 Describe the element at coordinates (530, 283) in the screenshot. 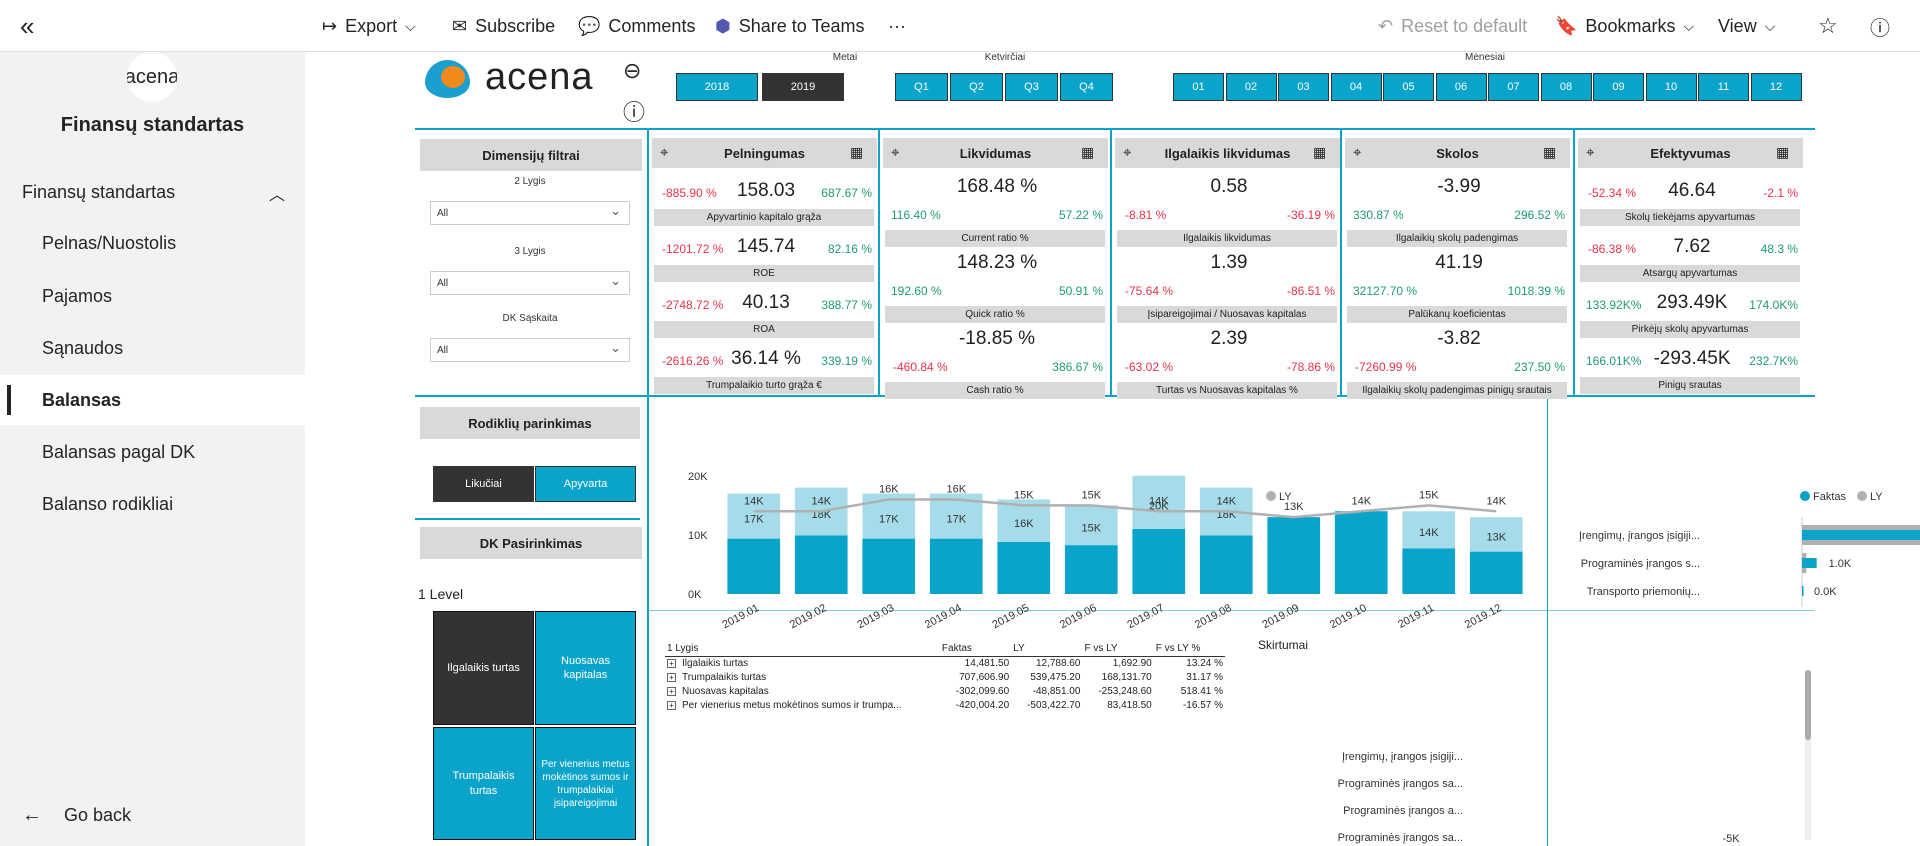

I see `level3-dropdown: All` at that location.